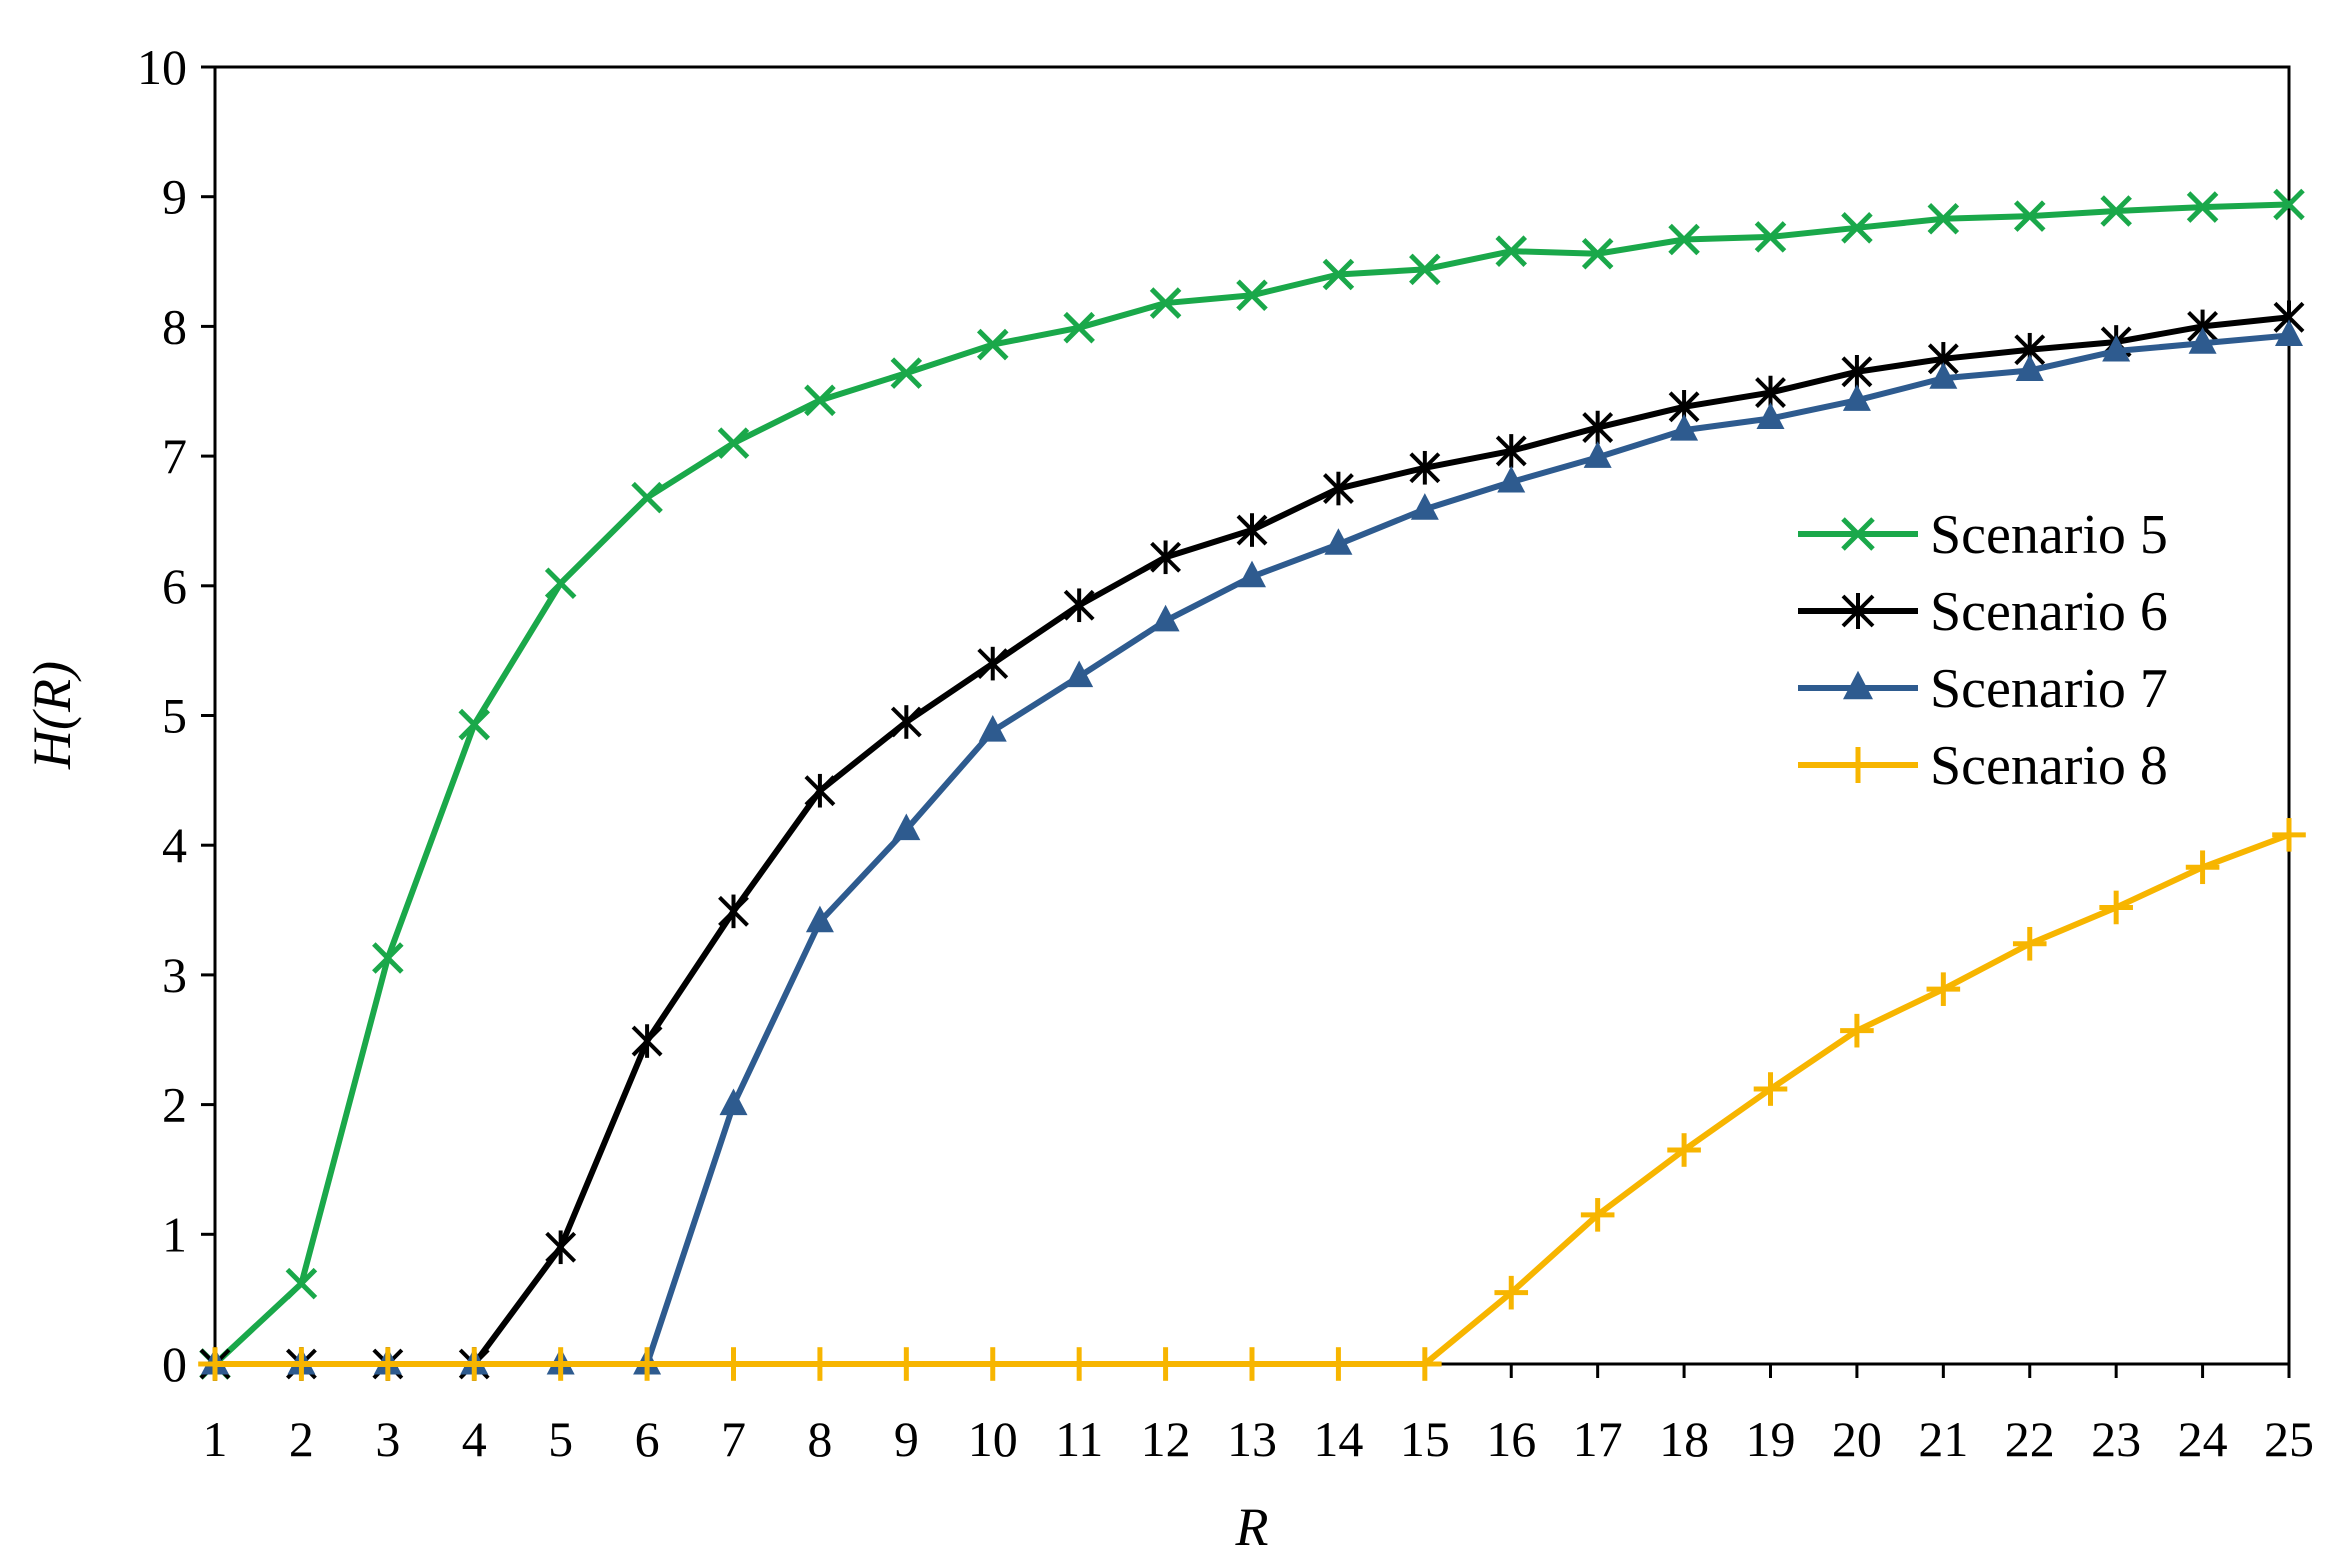  What do you see at coordinates (301, 1439) in the screenshot?
I see `x-tick-label: 2` at bounding box center [301, 1439].